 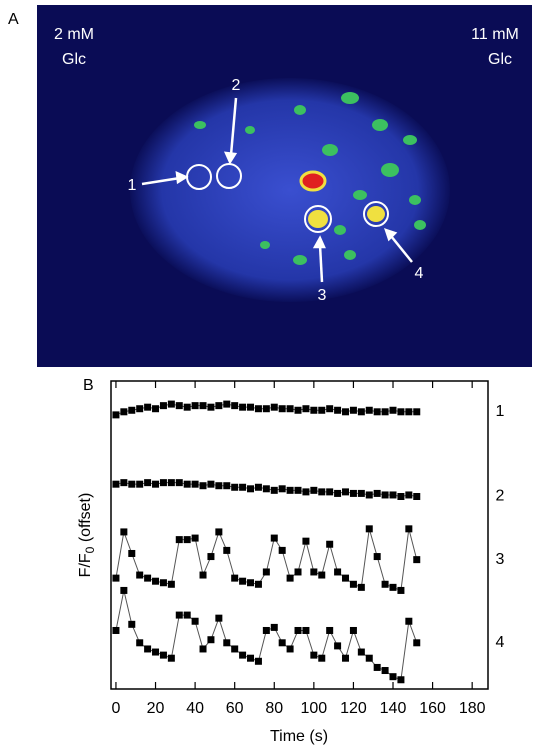 I want to click on x-tick-label: 100, so click(x=313, y=708).